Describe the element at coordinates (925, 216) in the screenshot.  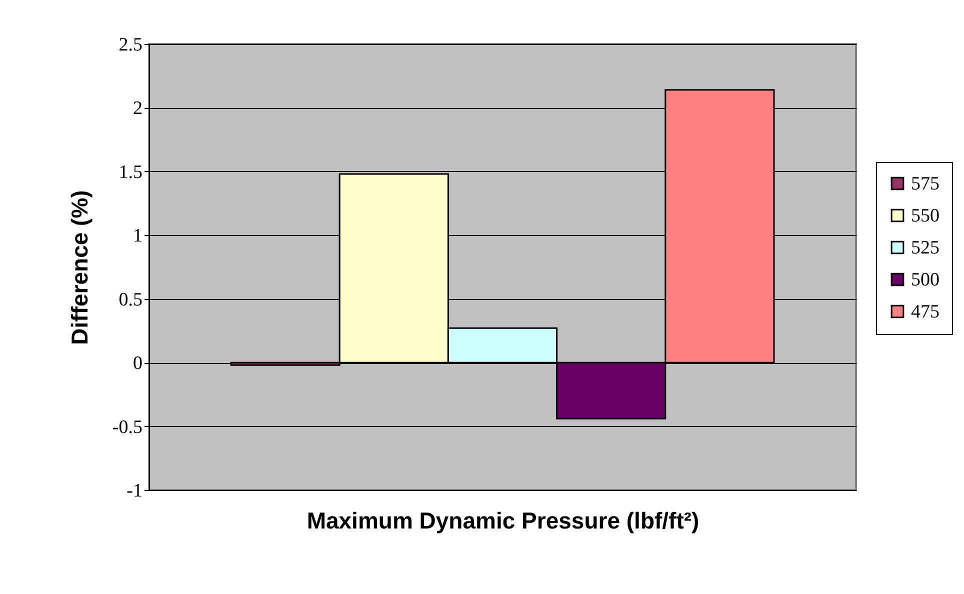
I see `legend-label: 550` at that location.